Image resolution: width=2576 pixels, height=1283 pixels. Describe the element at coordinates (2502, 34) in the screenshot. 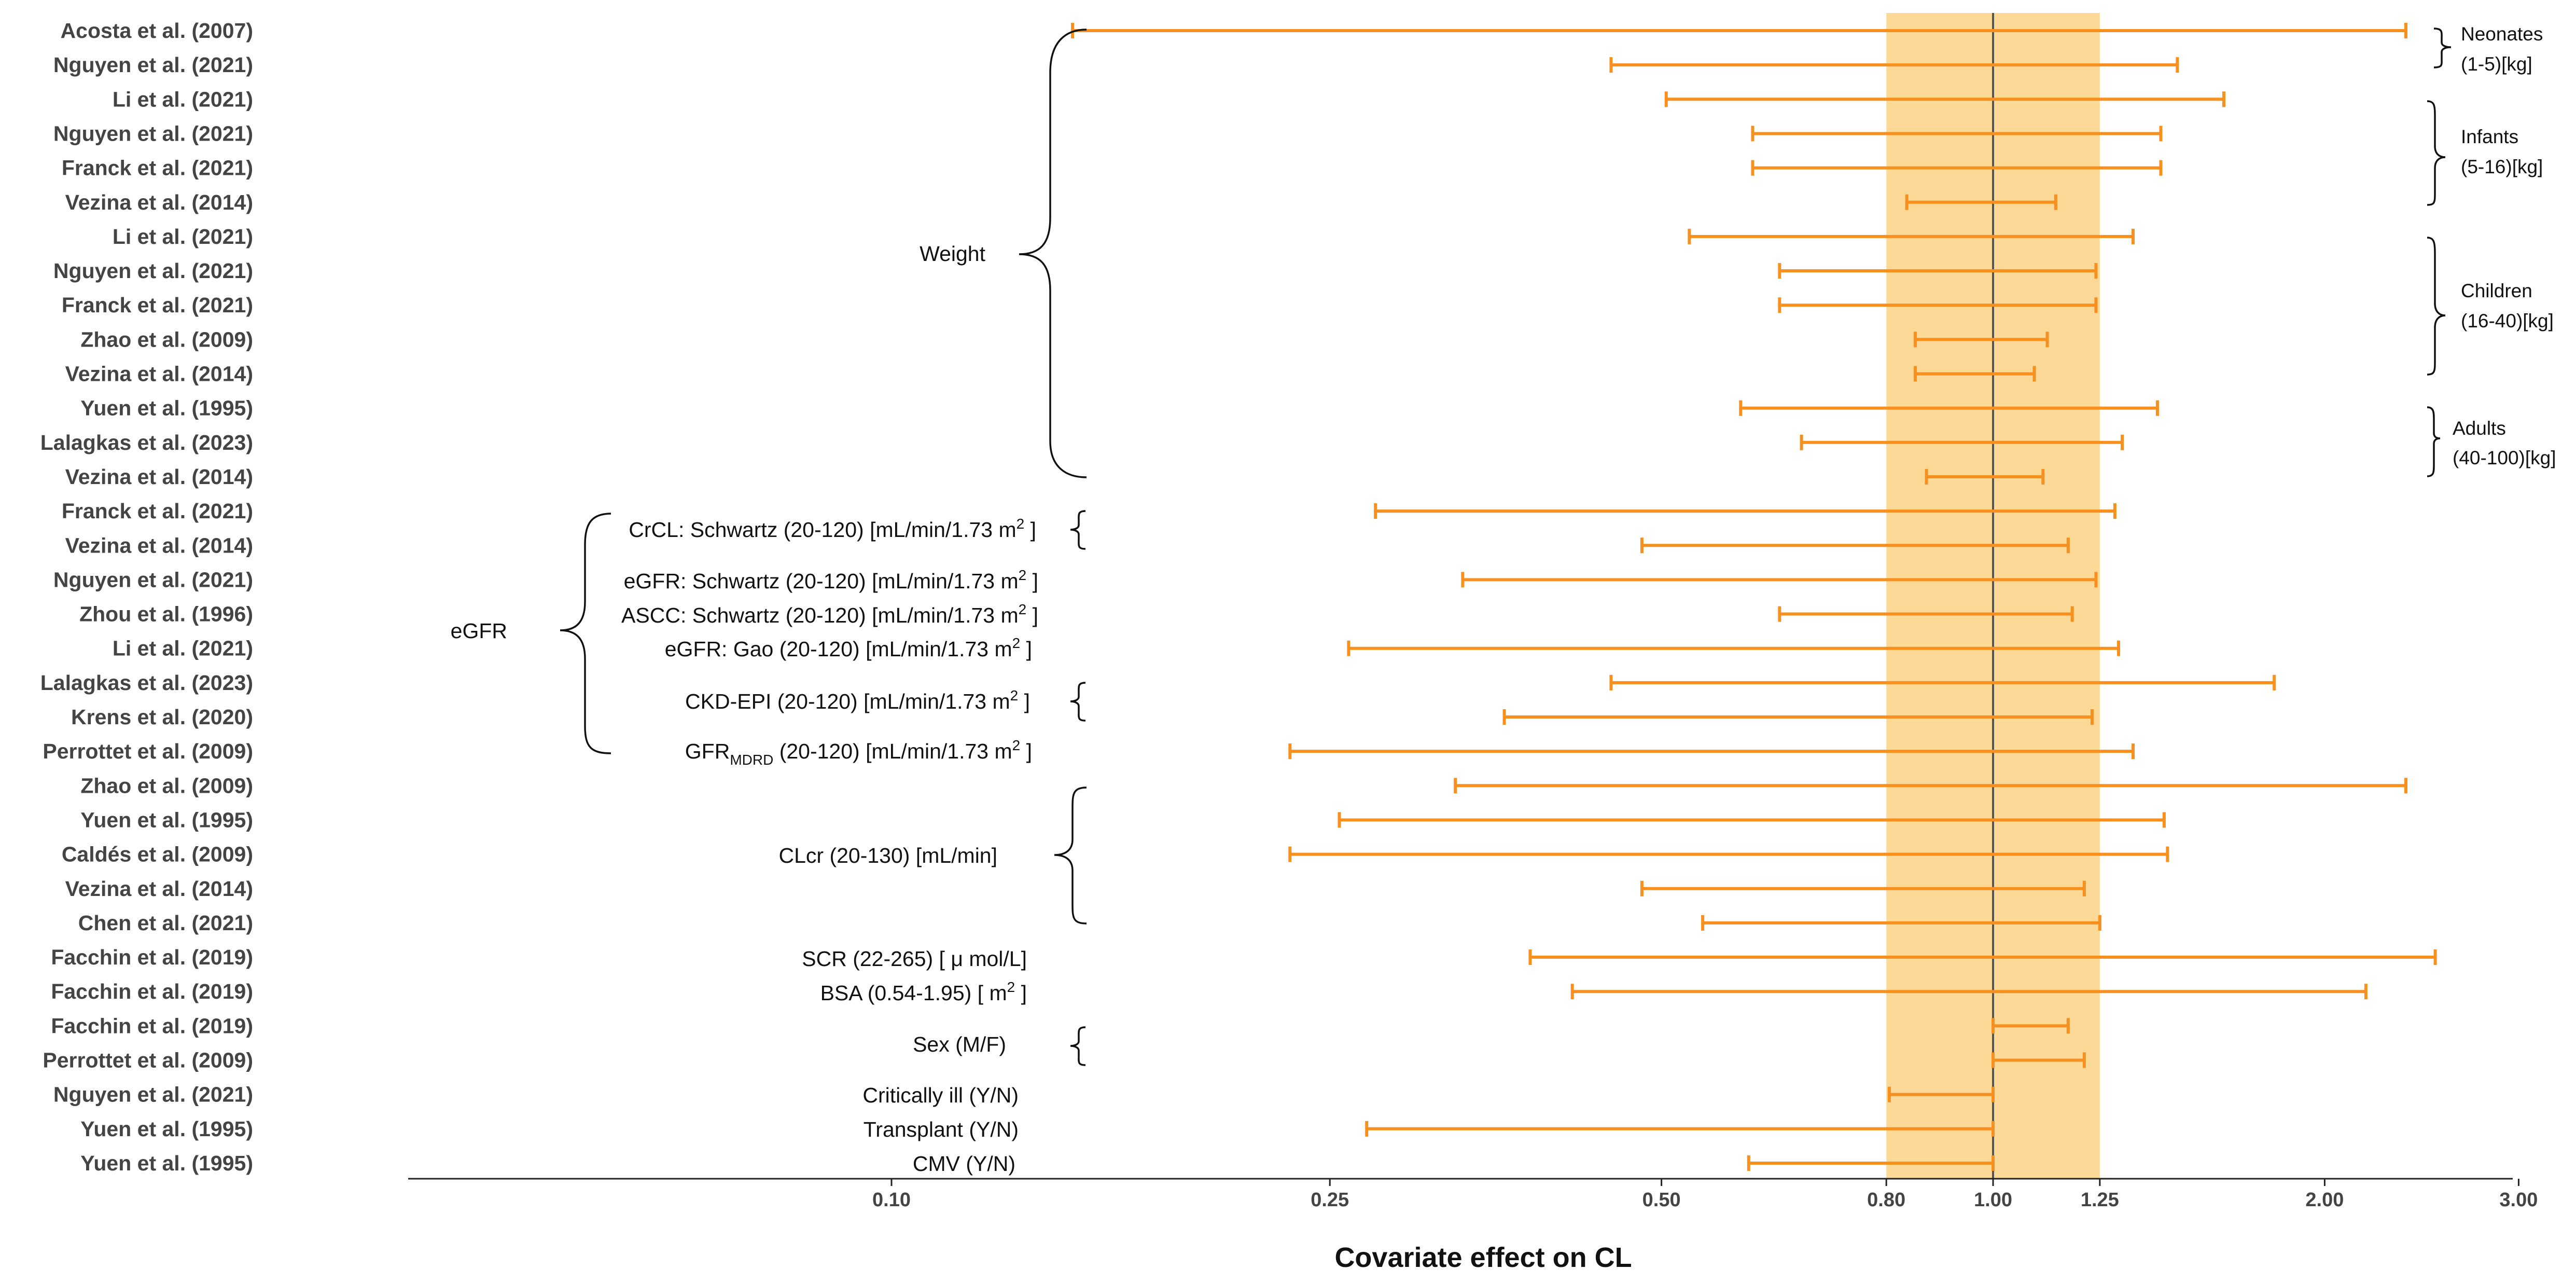

I see `neonates-label: Neonates` at that location.